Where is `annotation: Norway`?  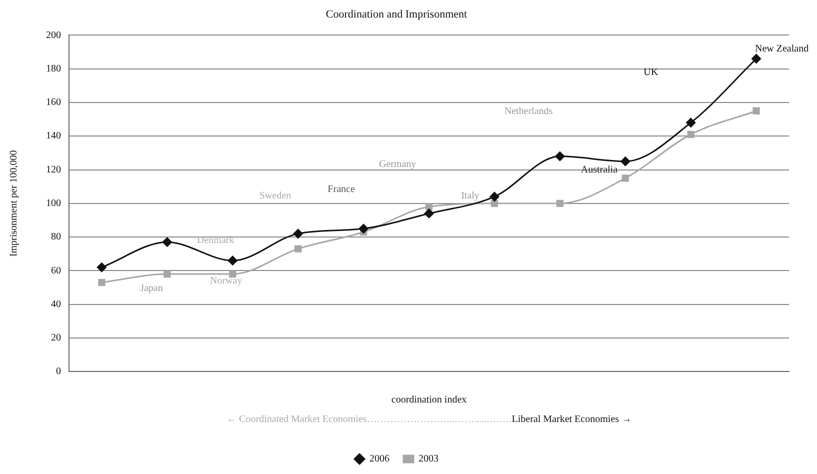
annotation: Norway is located at coordinates (226, 280).